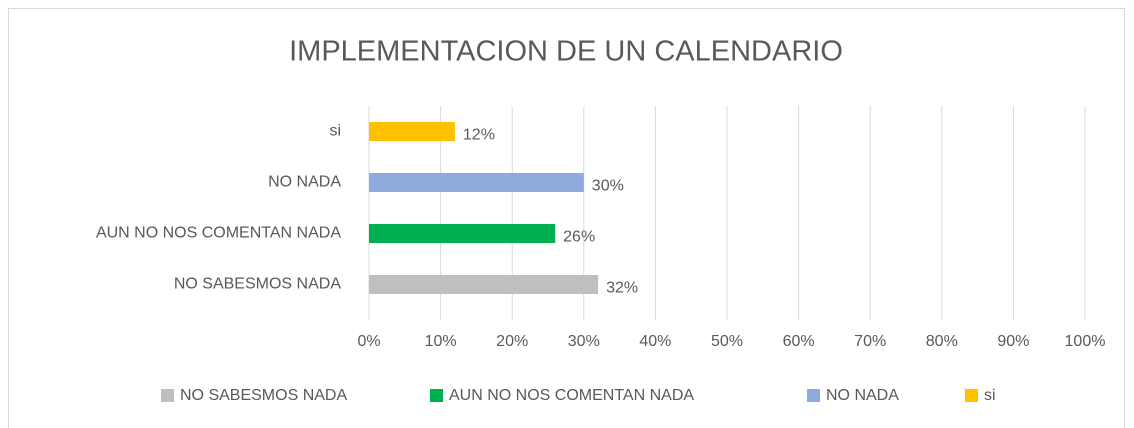 The image size is (1134, 428). Describe the element at coordinates (1085, 341) in the screenshot. I see `x-tick-label: 100%` at that location.